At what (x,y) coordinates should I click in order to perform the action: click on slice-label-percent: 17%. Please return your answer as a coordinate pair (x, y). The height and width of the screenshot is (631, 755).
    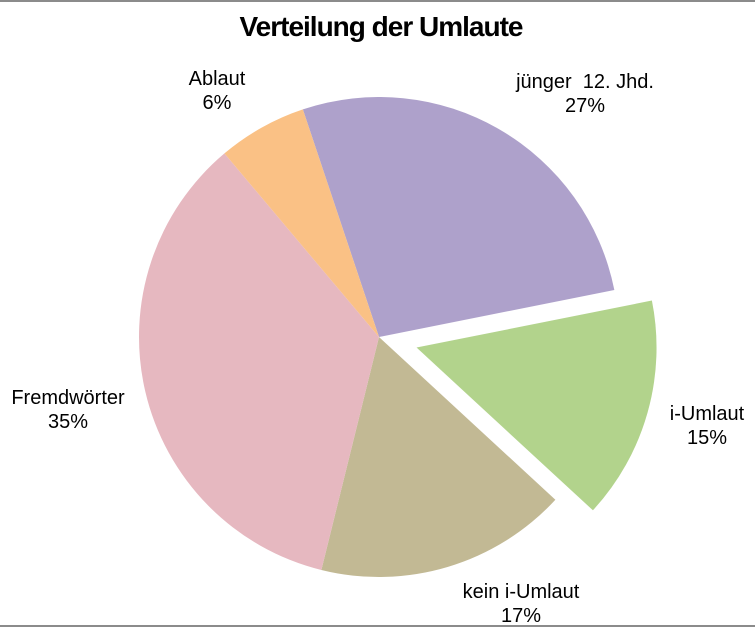
    Looking at the image, I should click on (521, 616).